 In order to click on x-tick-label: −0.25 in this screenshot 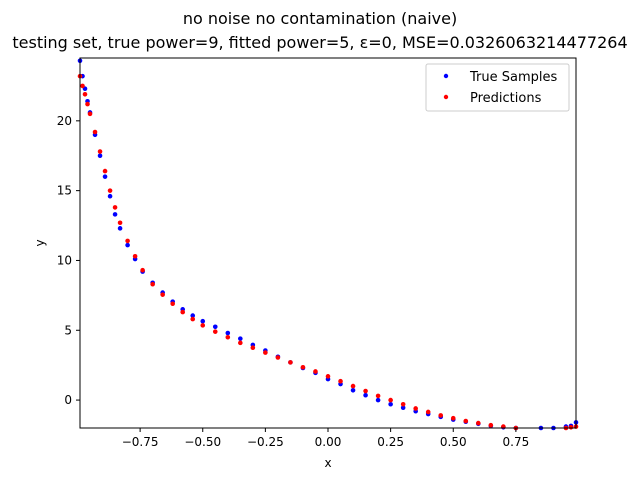, I will do `click(265, 442)`.